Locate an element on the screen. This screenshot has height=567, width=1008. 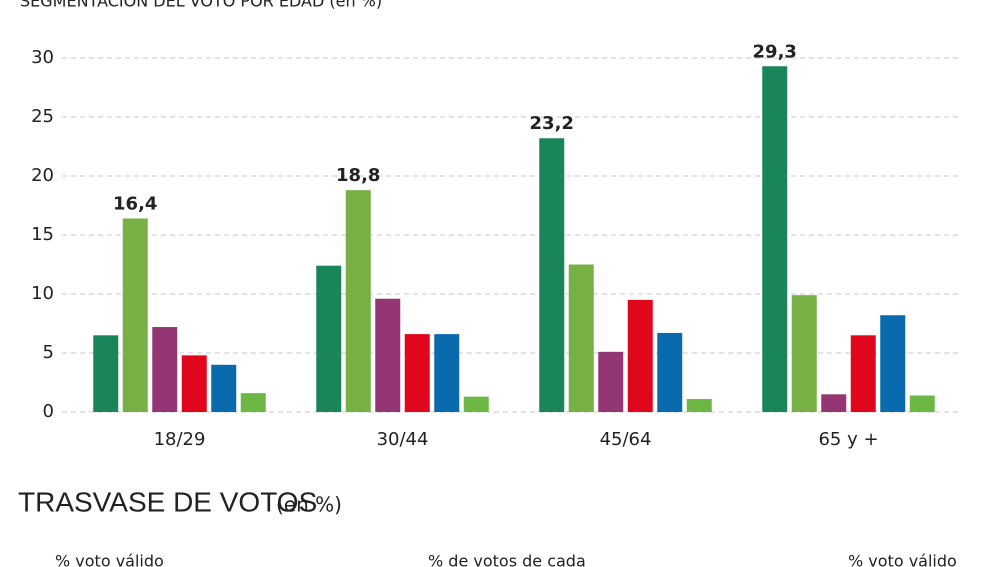
column-label: % de votos de cada is located at coordinates (507, 559).